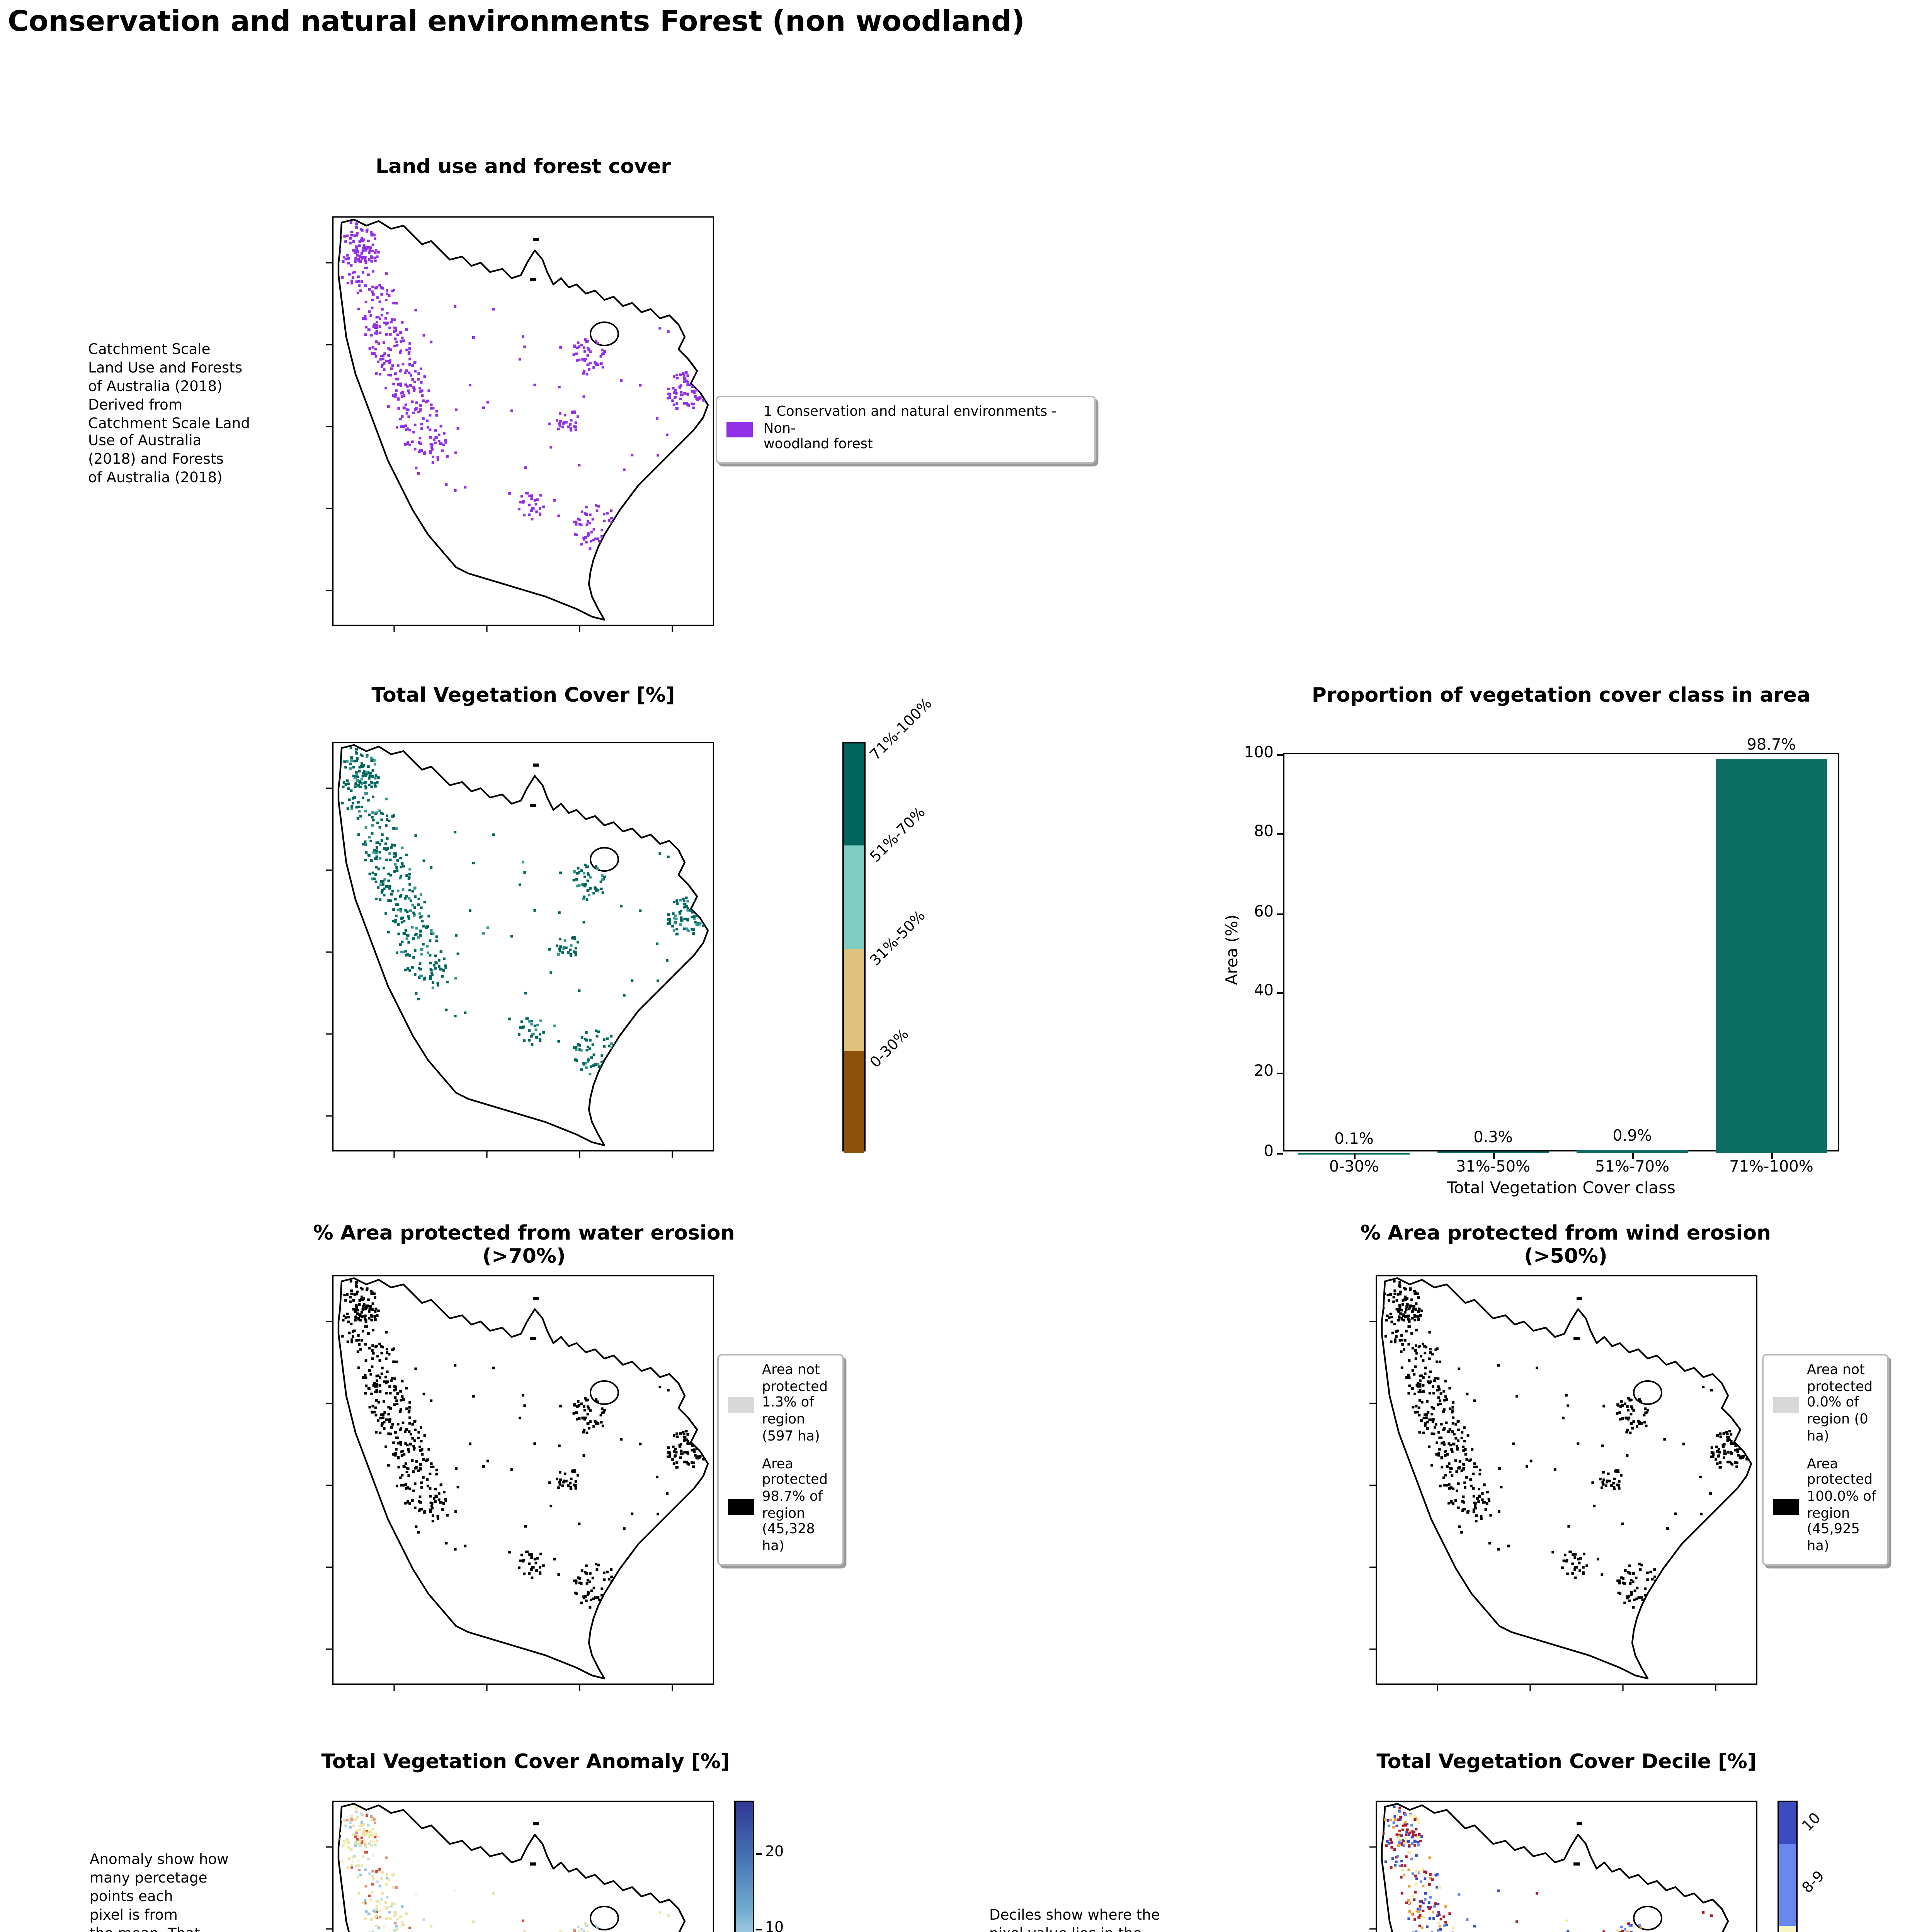  I want to click on bar-31%-50%, so click(1493, 1152).